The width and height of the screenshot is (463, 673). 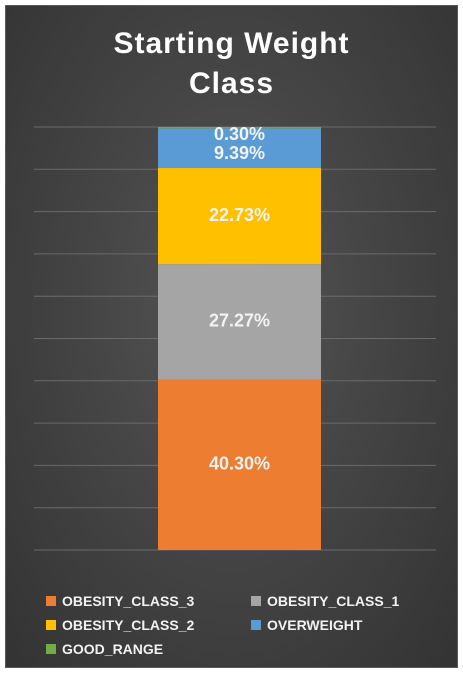 I want to click on data-label-obesity-class-2: 22.73%, so click(x=239, y=215).